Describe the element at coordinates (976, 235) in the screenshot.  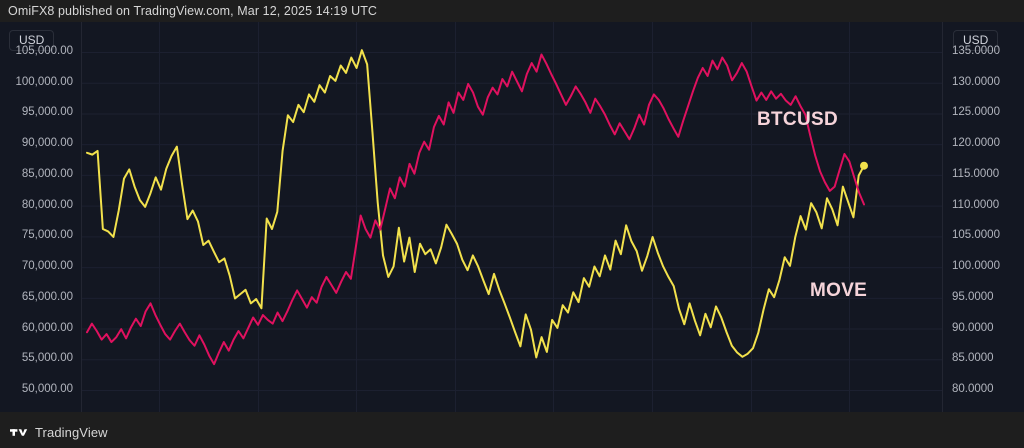
I see `right-axis-tick: 105.0000` at that location.